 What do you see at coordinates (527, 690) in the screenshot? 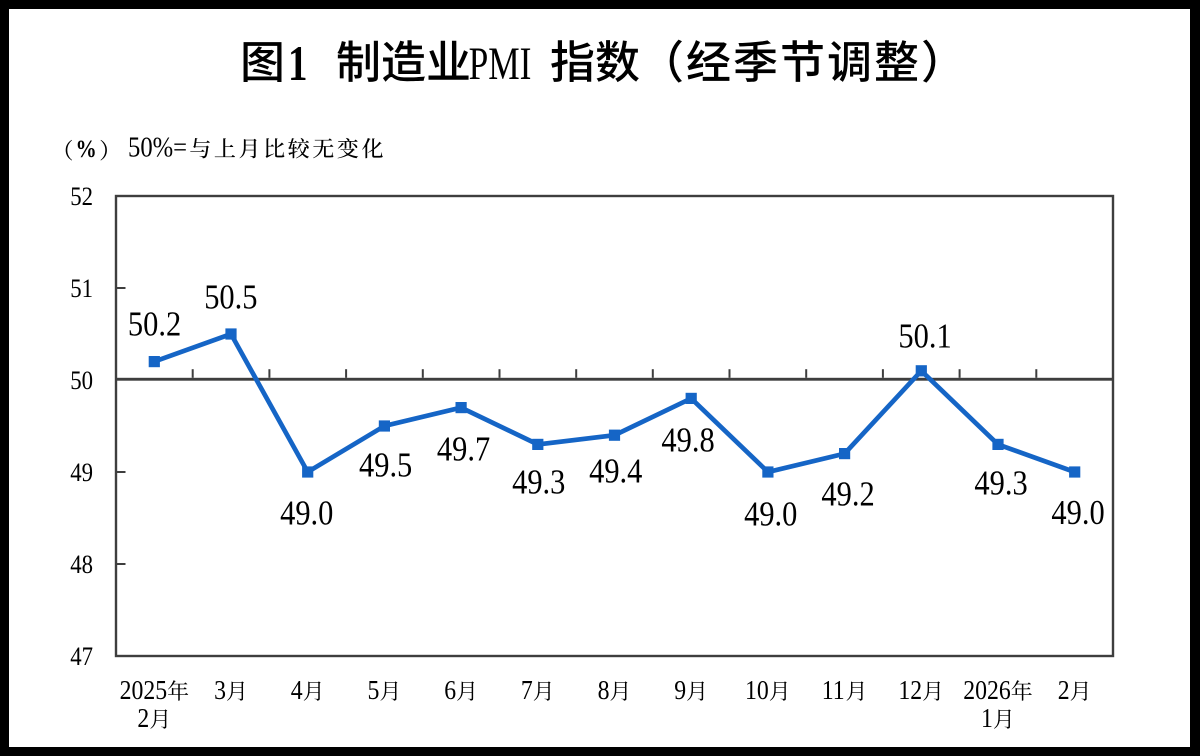
I see `svg-text: 7` at bounding box center [527, 690].